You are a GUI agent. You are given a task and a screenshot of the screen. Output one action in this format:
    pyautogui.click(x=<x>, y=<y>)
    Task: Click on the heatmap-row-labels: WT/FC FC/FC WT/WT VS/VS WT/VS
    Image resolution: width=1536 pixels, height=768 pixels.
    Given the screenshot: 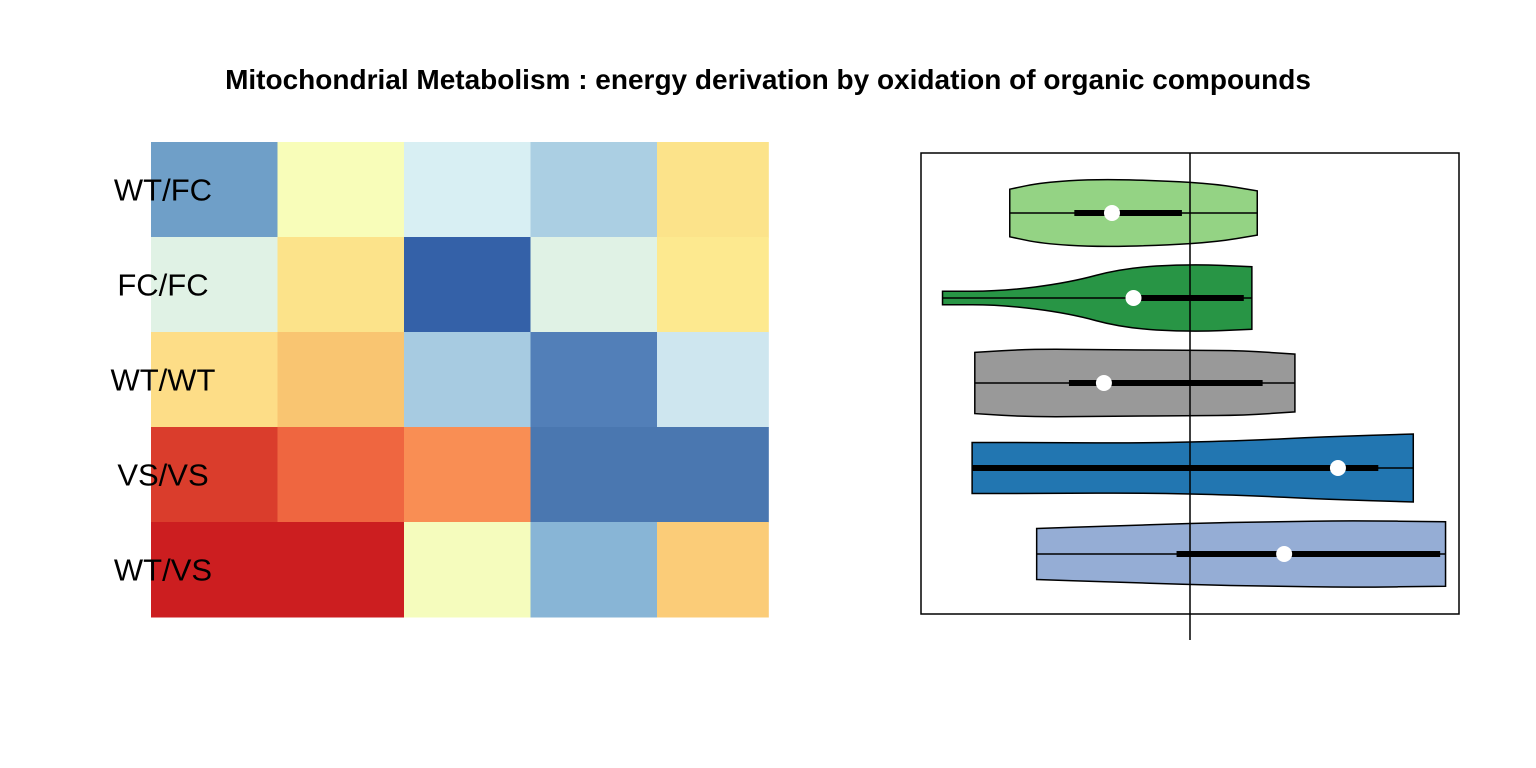 What is the action you would take?
    pyautogui.click(x=162, y=380)
    